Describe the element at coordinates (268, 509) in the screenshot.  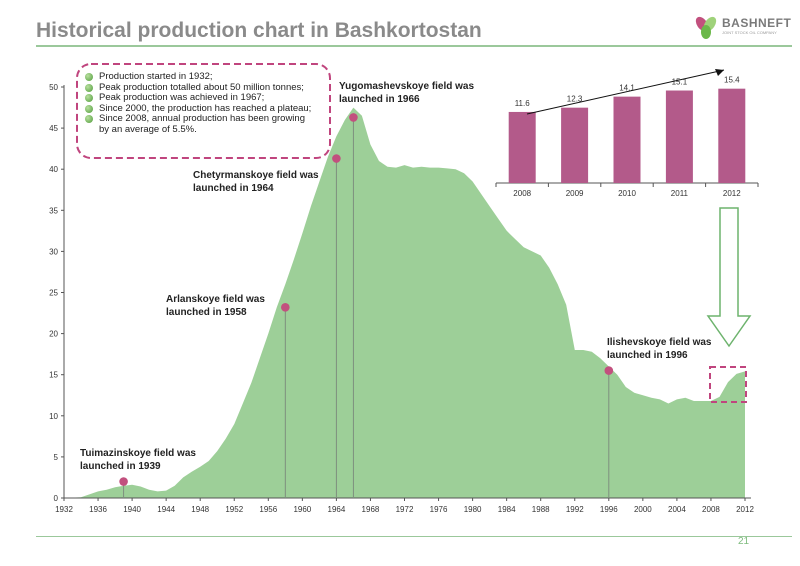
I see `x-tick-label: 1956` at that location.